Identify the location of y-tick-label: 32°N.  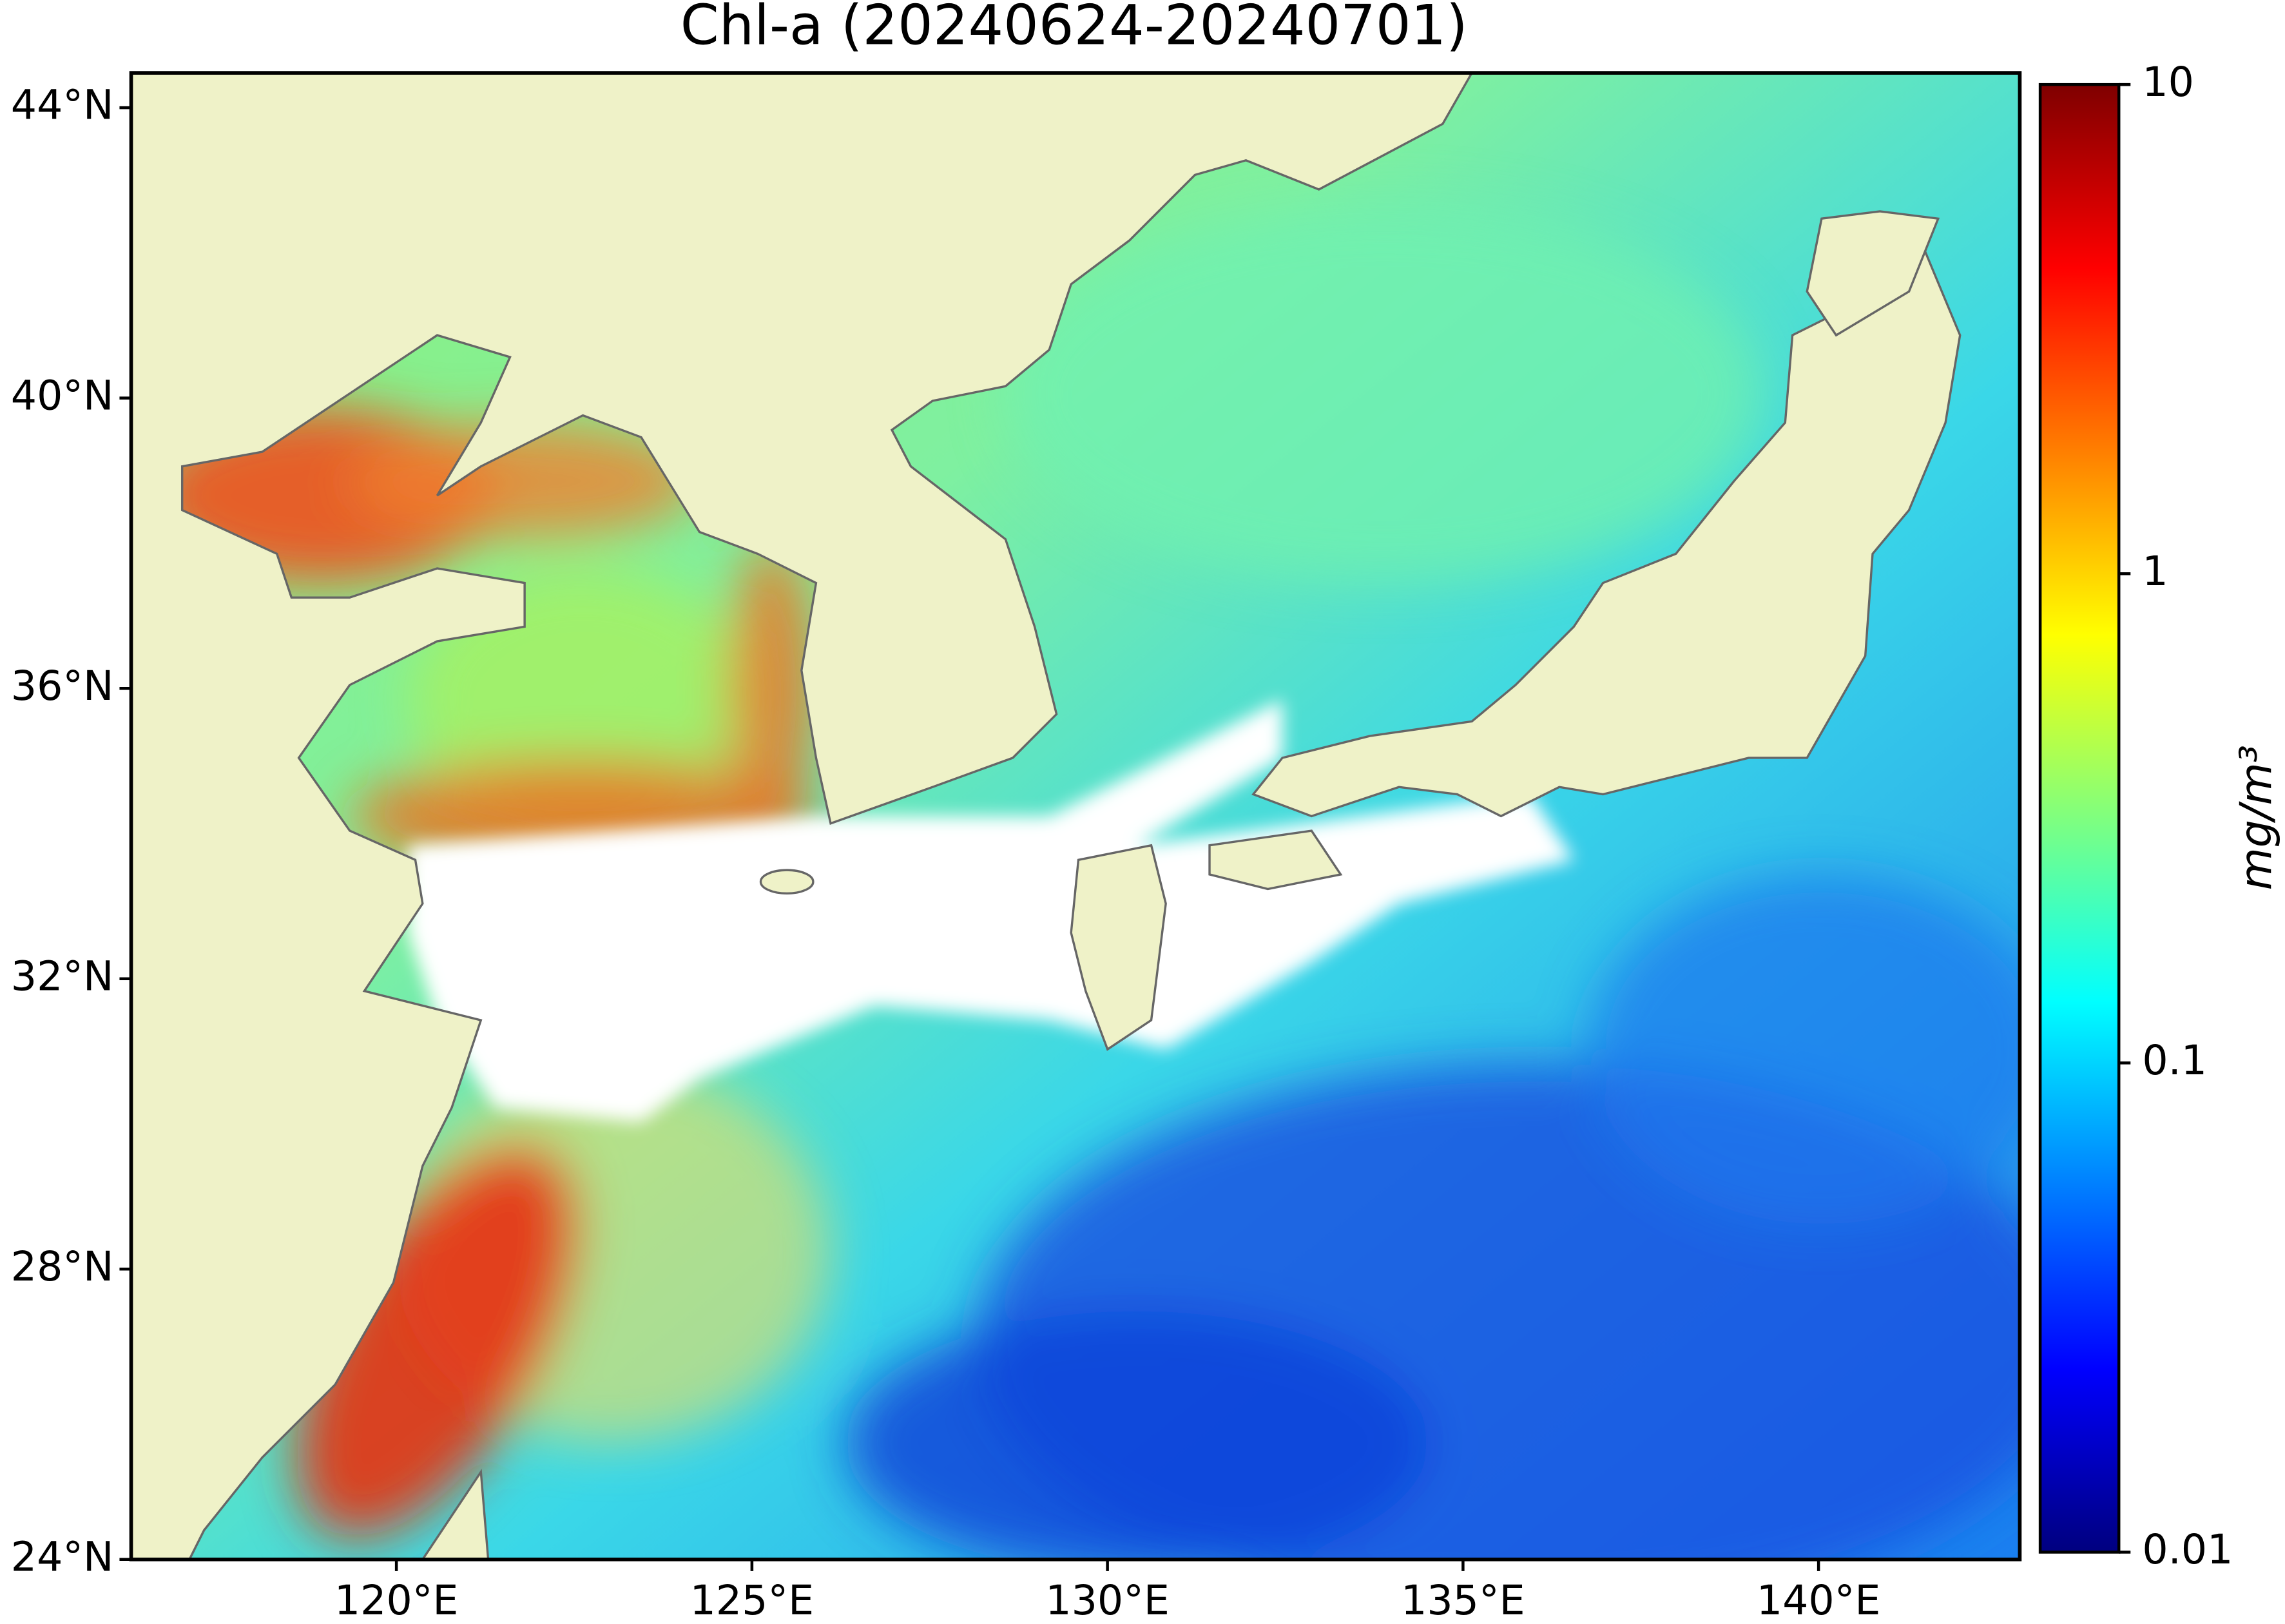
(62, 976).